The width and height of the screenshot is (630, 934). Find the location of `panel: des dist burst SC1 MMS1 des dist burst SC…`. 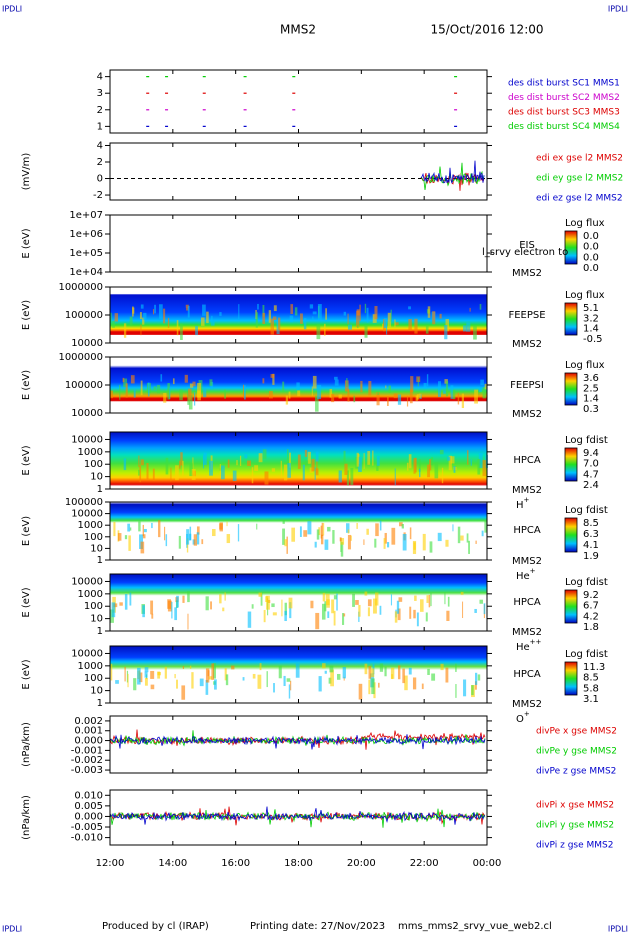

panel: des dist burst SC1 MMS1 des dist burst SC… is located at coordinates (358, 101).